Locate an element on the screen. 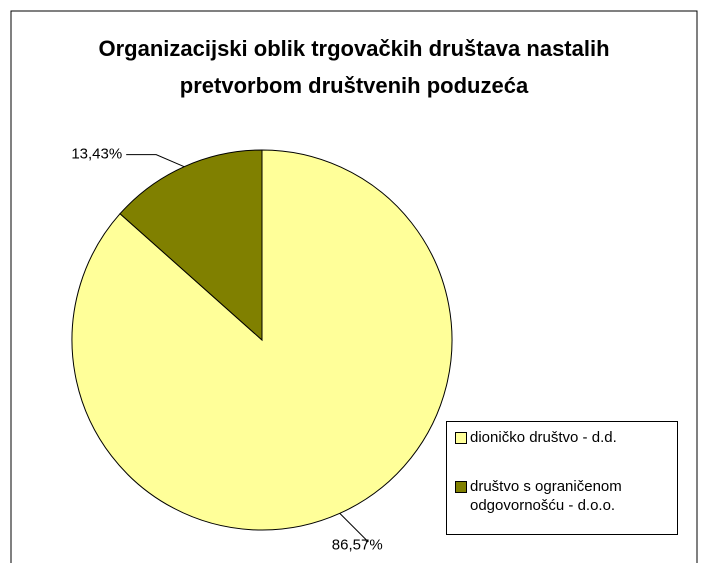 Image resolution: width=708 pixels, height=563 pixels. data-label: 86,57% is located at coordinates (357, 544).